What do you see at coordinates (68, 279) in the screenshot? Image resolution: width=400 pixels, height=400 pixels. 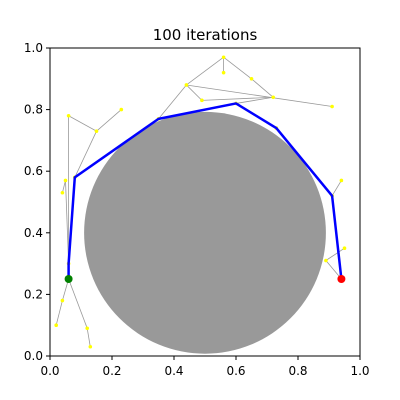 I see `start-marker` at bounding box center [68, 279].